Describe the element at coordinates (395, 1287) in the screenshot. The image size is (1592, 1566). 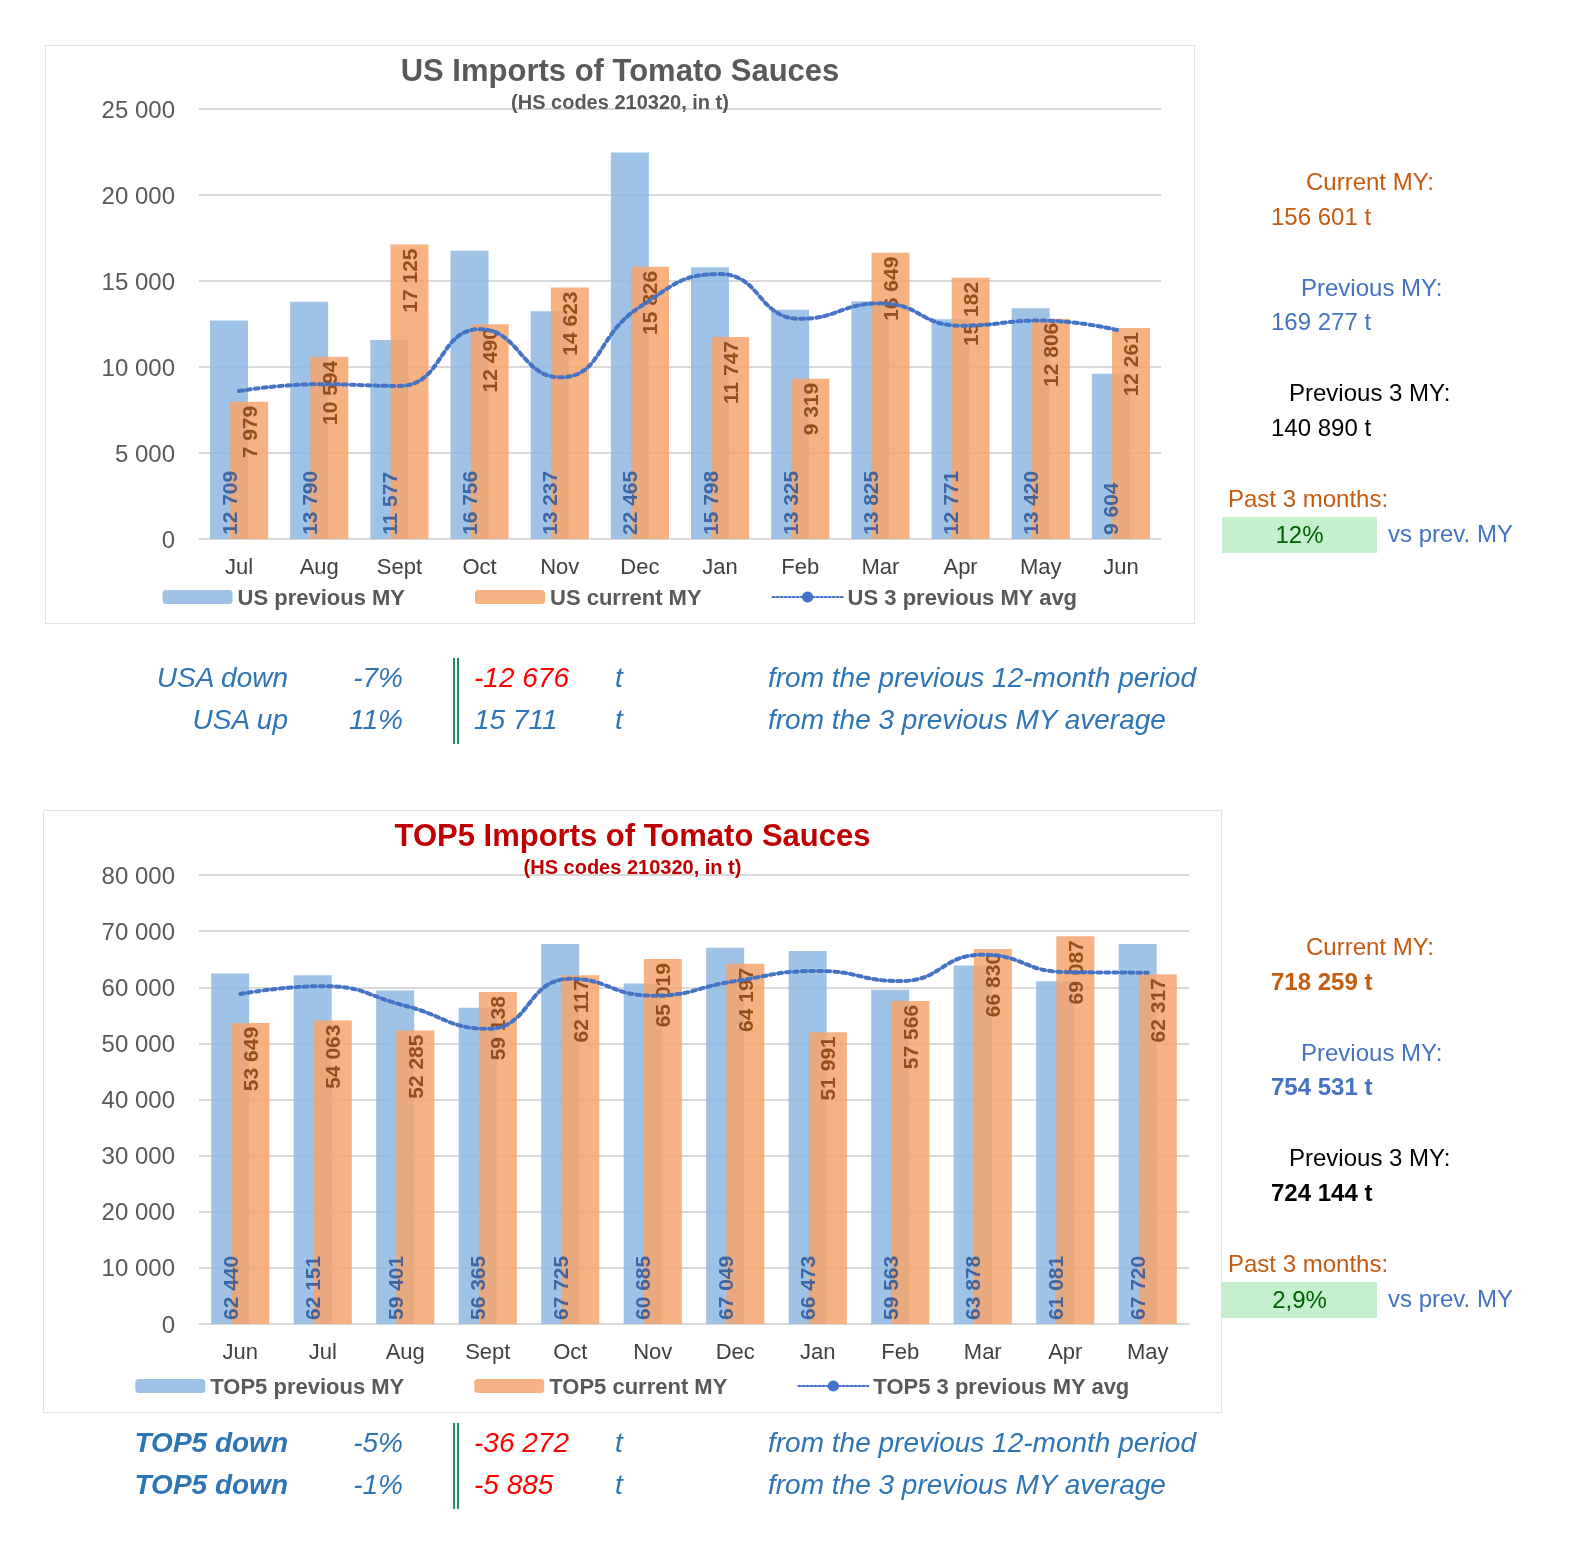
I see `data-label: 59 401` at that location.